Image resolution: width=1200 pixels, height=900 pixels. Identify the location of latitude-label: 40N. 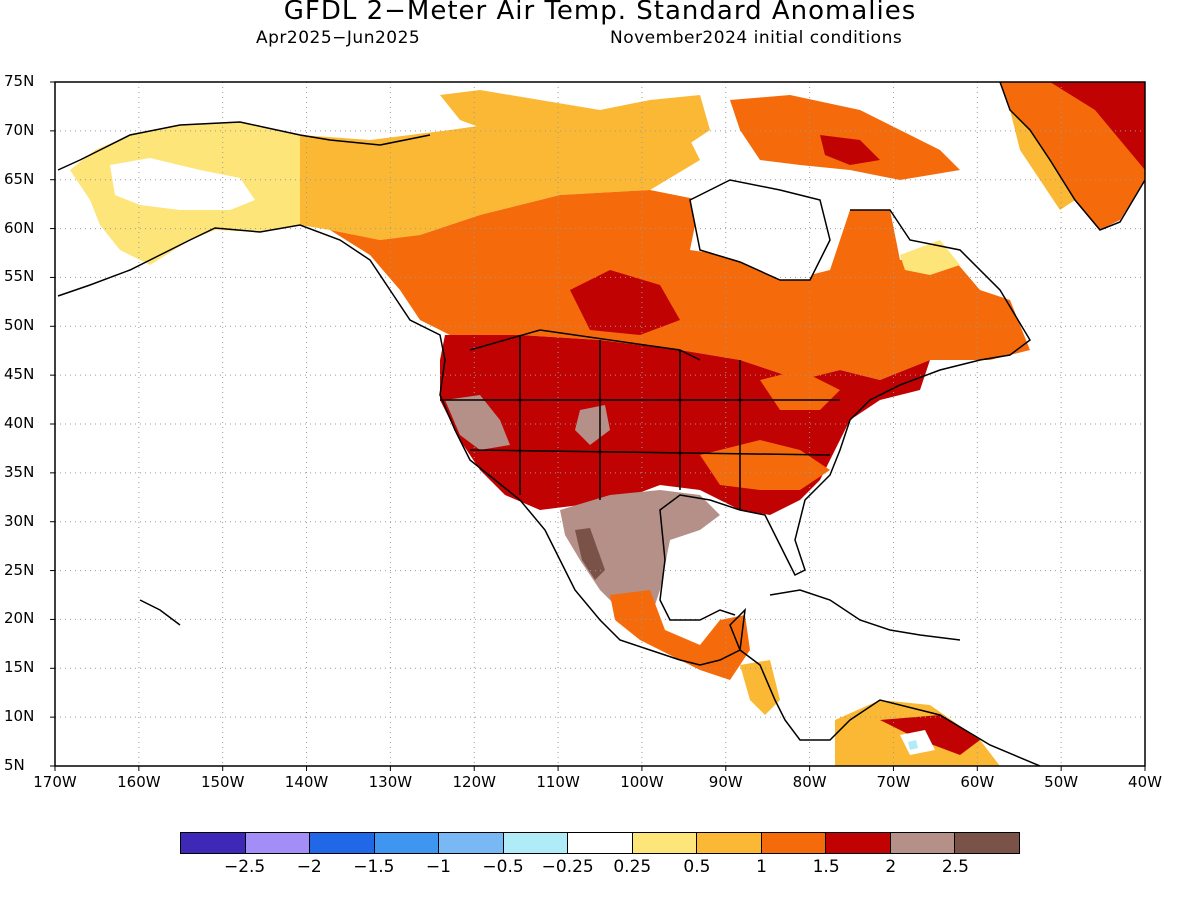
(19, 423).